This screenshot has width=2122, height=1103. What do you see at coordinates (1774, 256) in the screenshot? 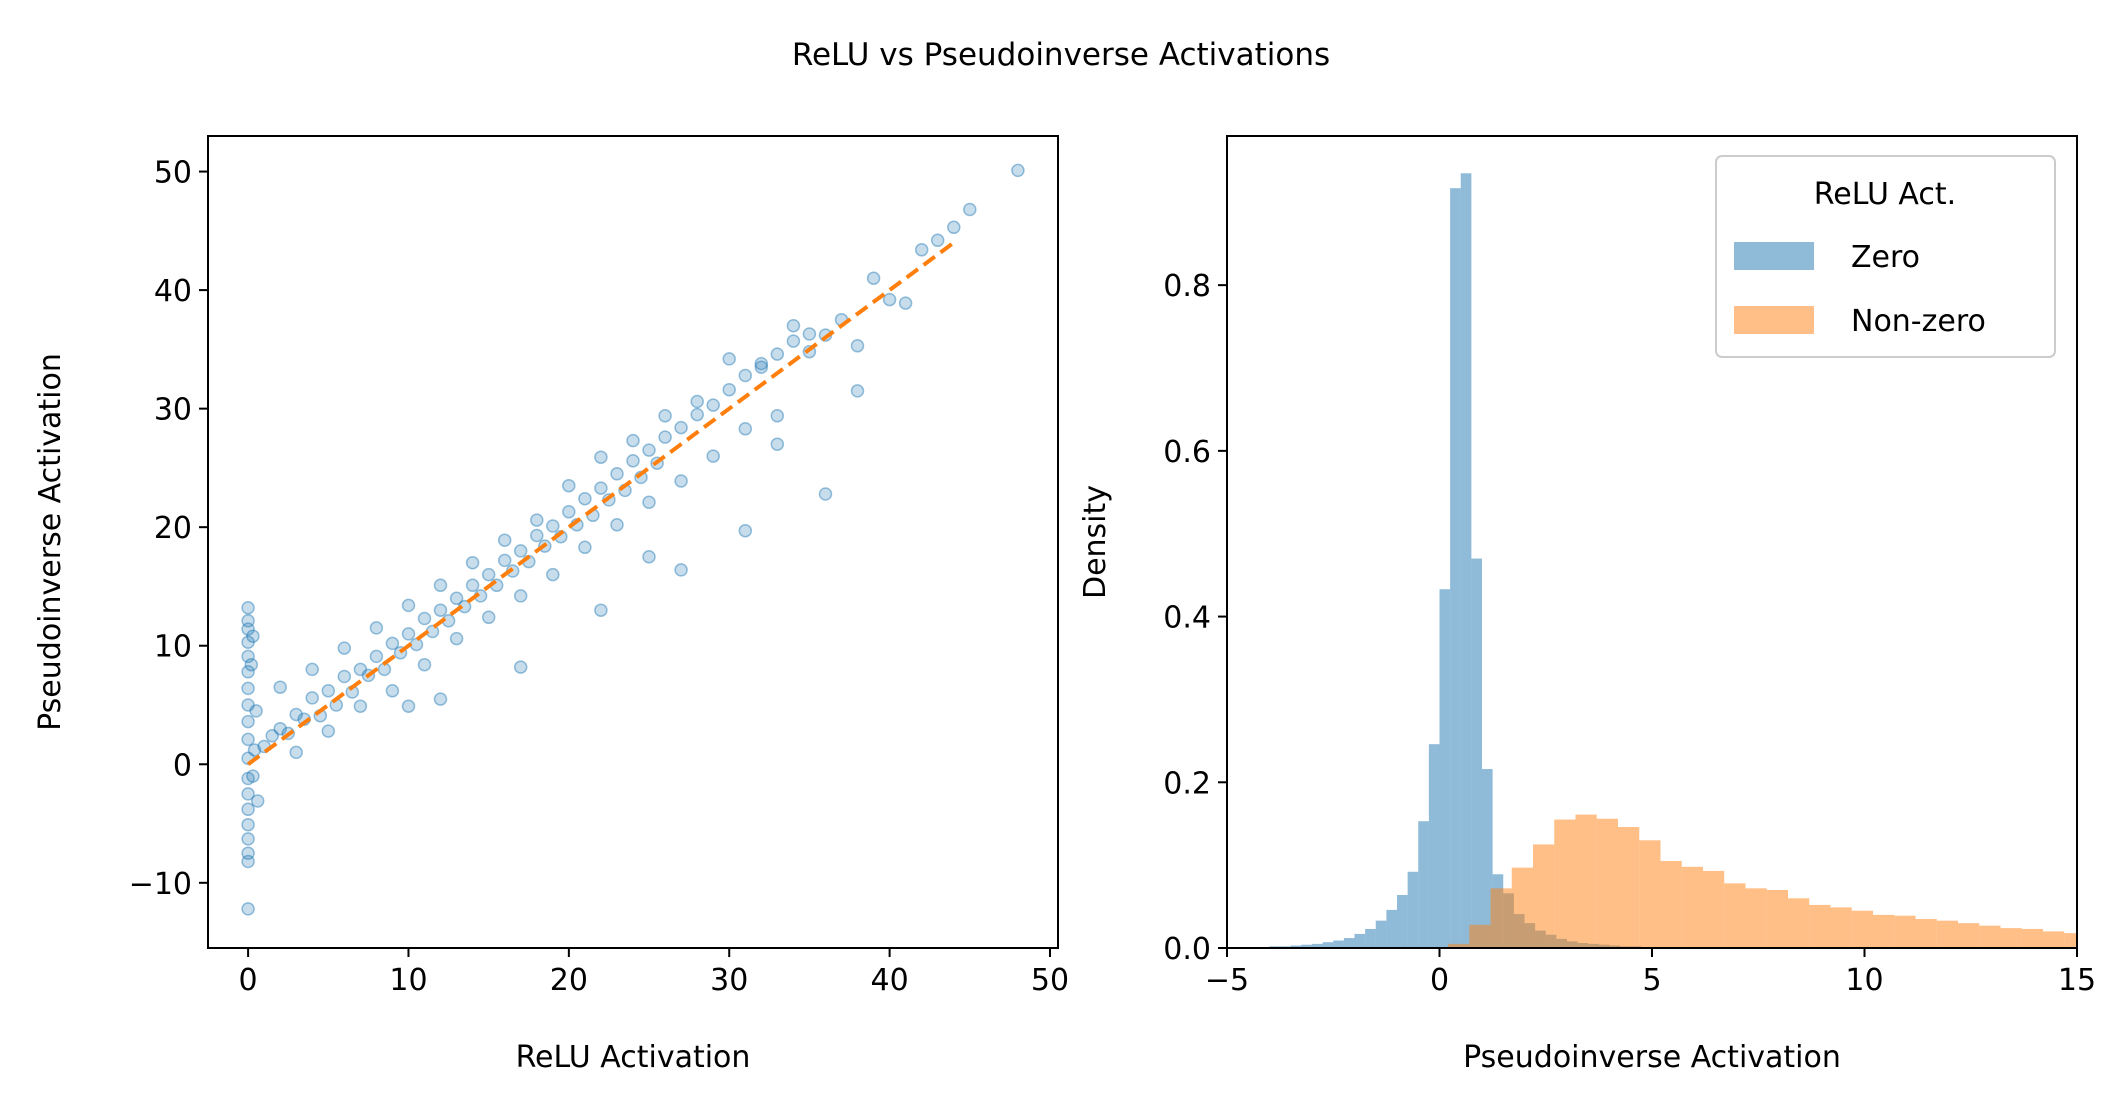
I see `legend-swatch-zero` at bounding box center [1774, 256].